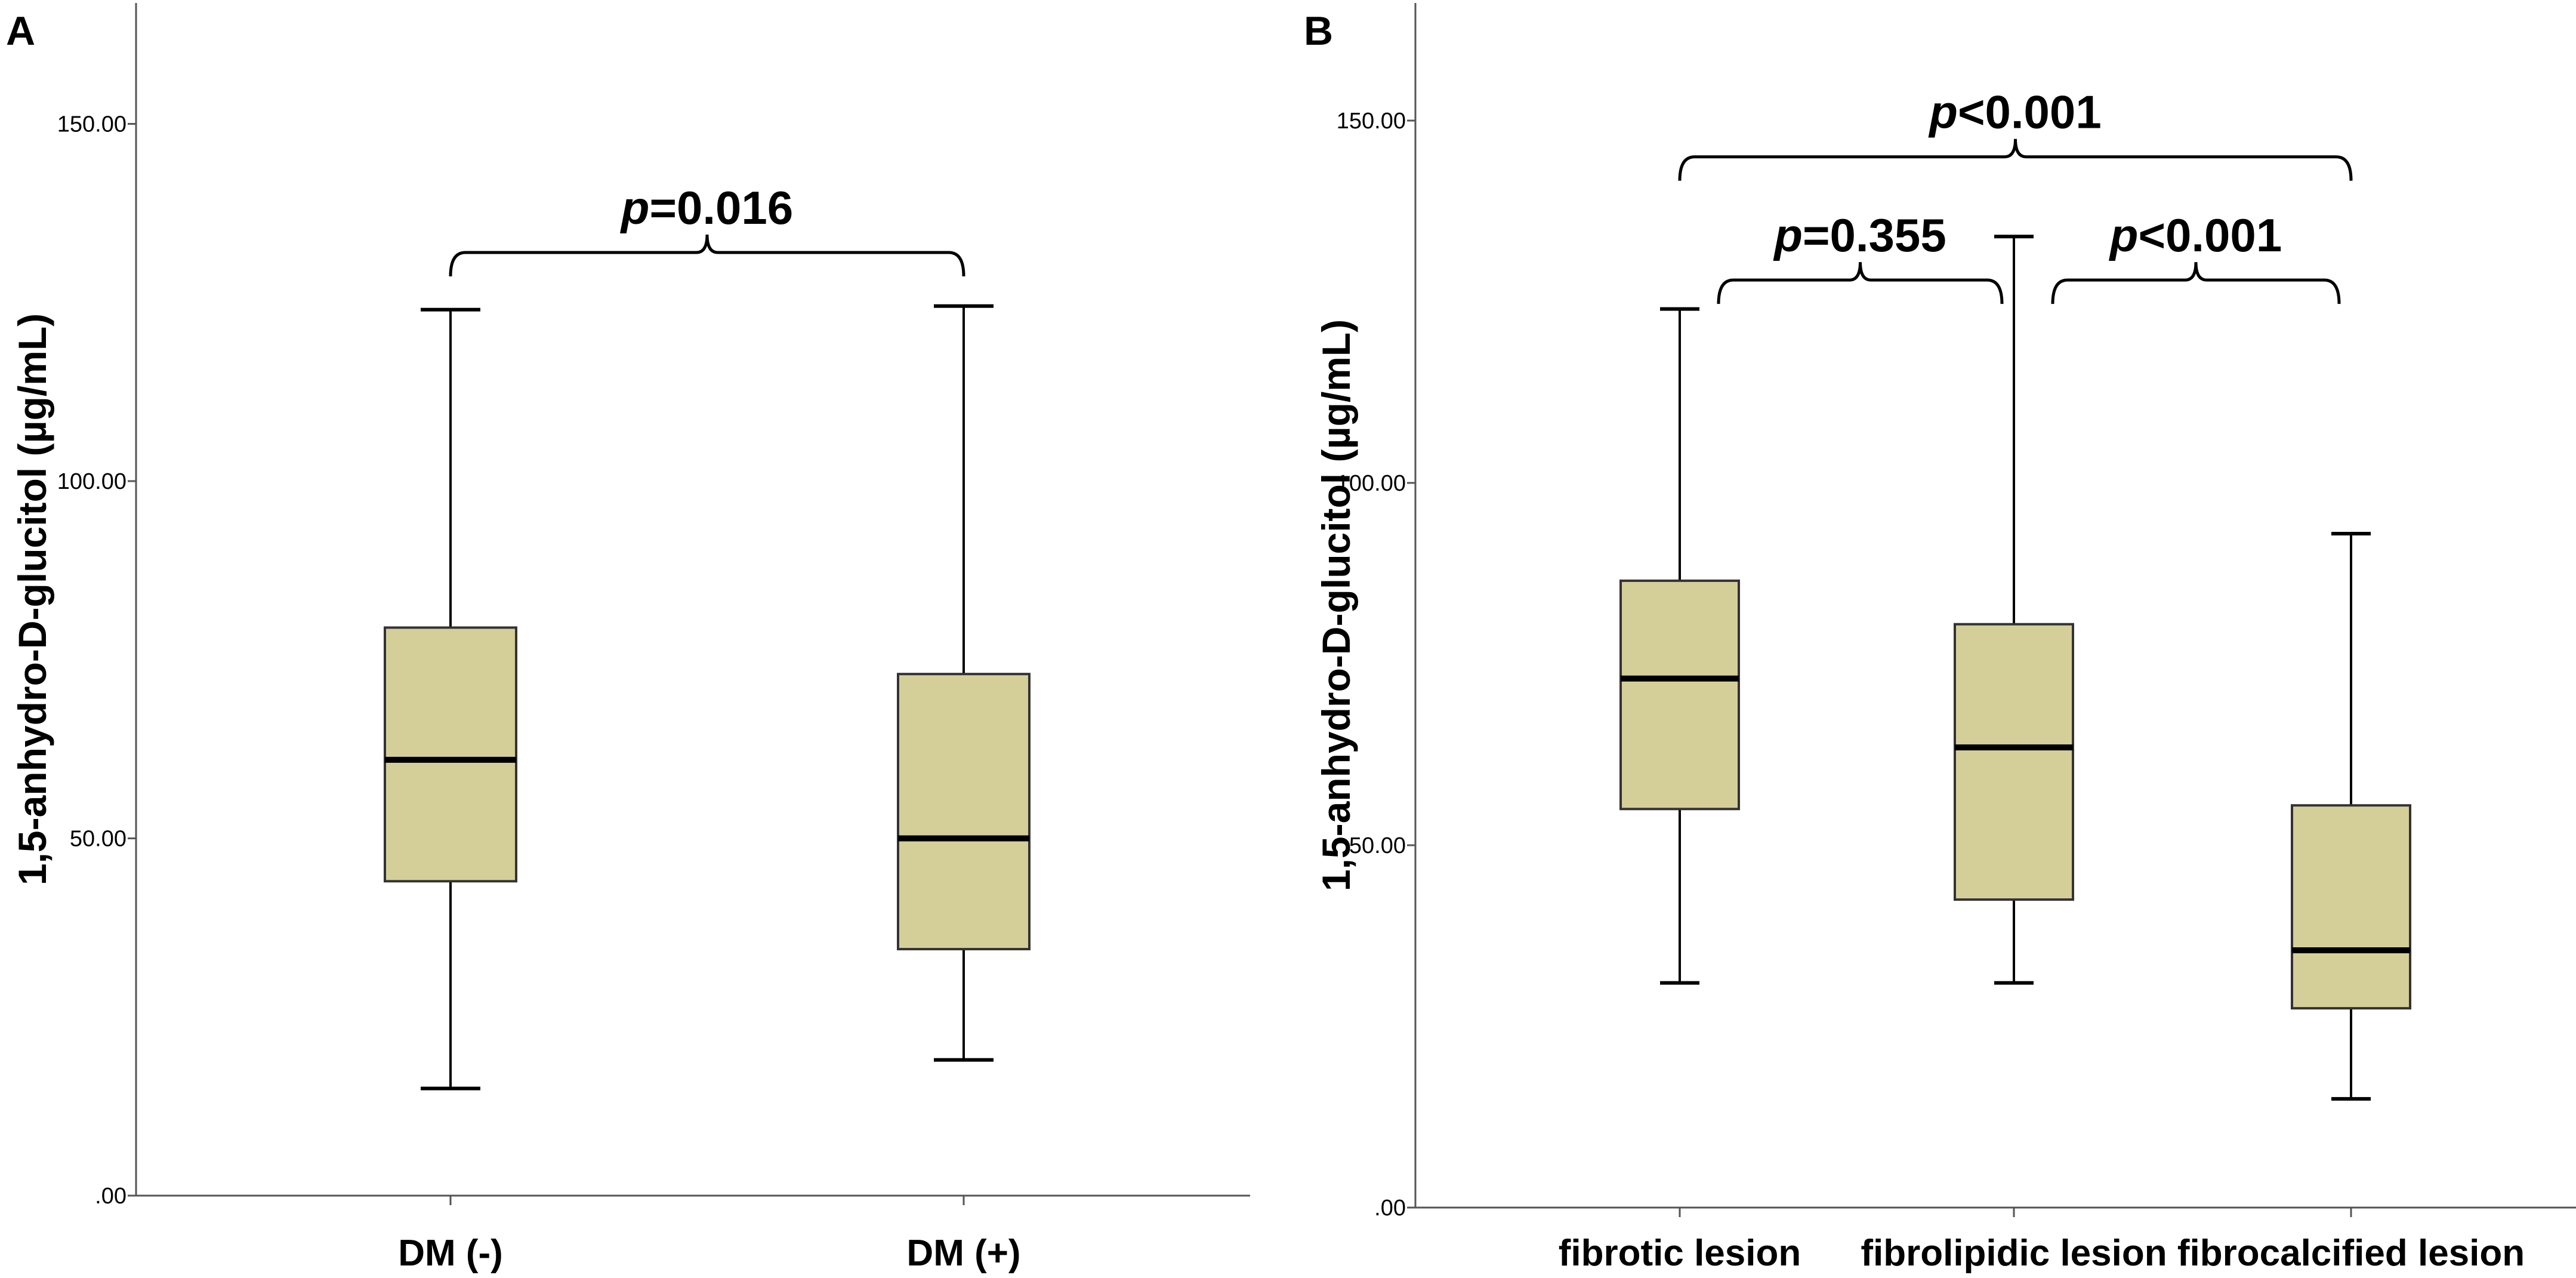  I want to click on box-fibrolipidic-lesion: fibrolipidic lesion, so click(2014, 755).